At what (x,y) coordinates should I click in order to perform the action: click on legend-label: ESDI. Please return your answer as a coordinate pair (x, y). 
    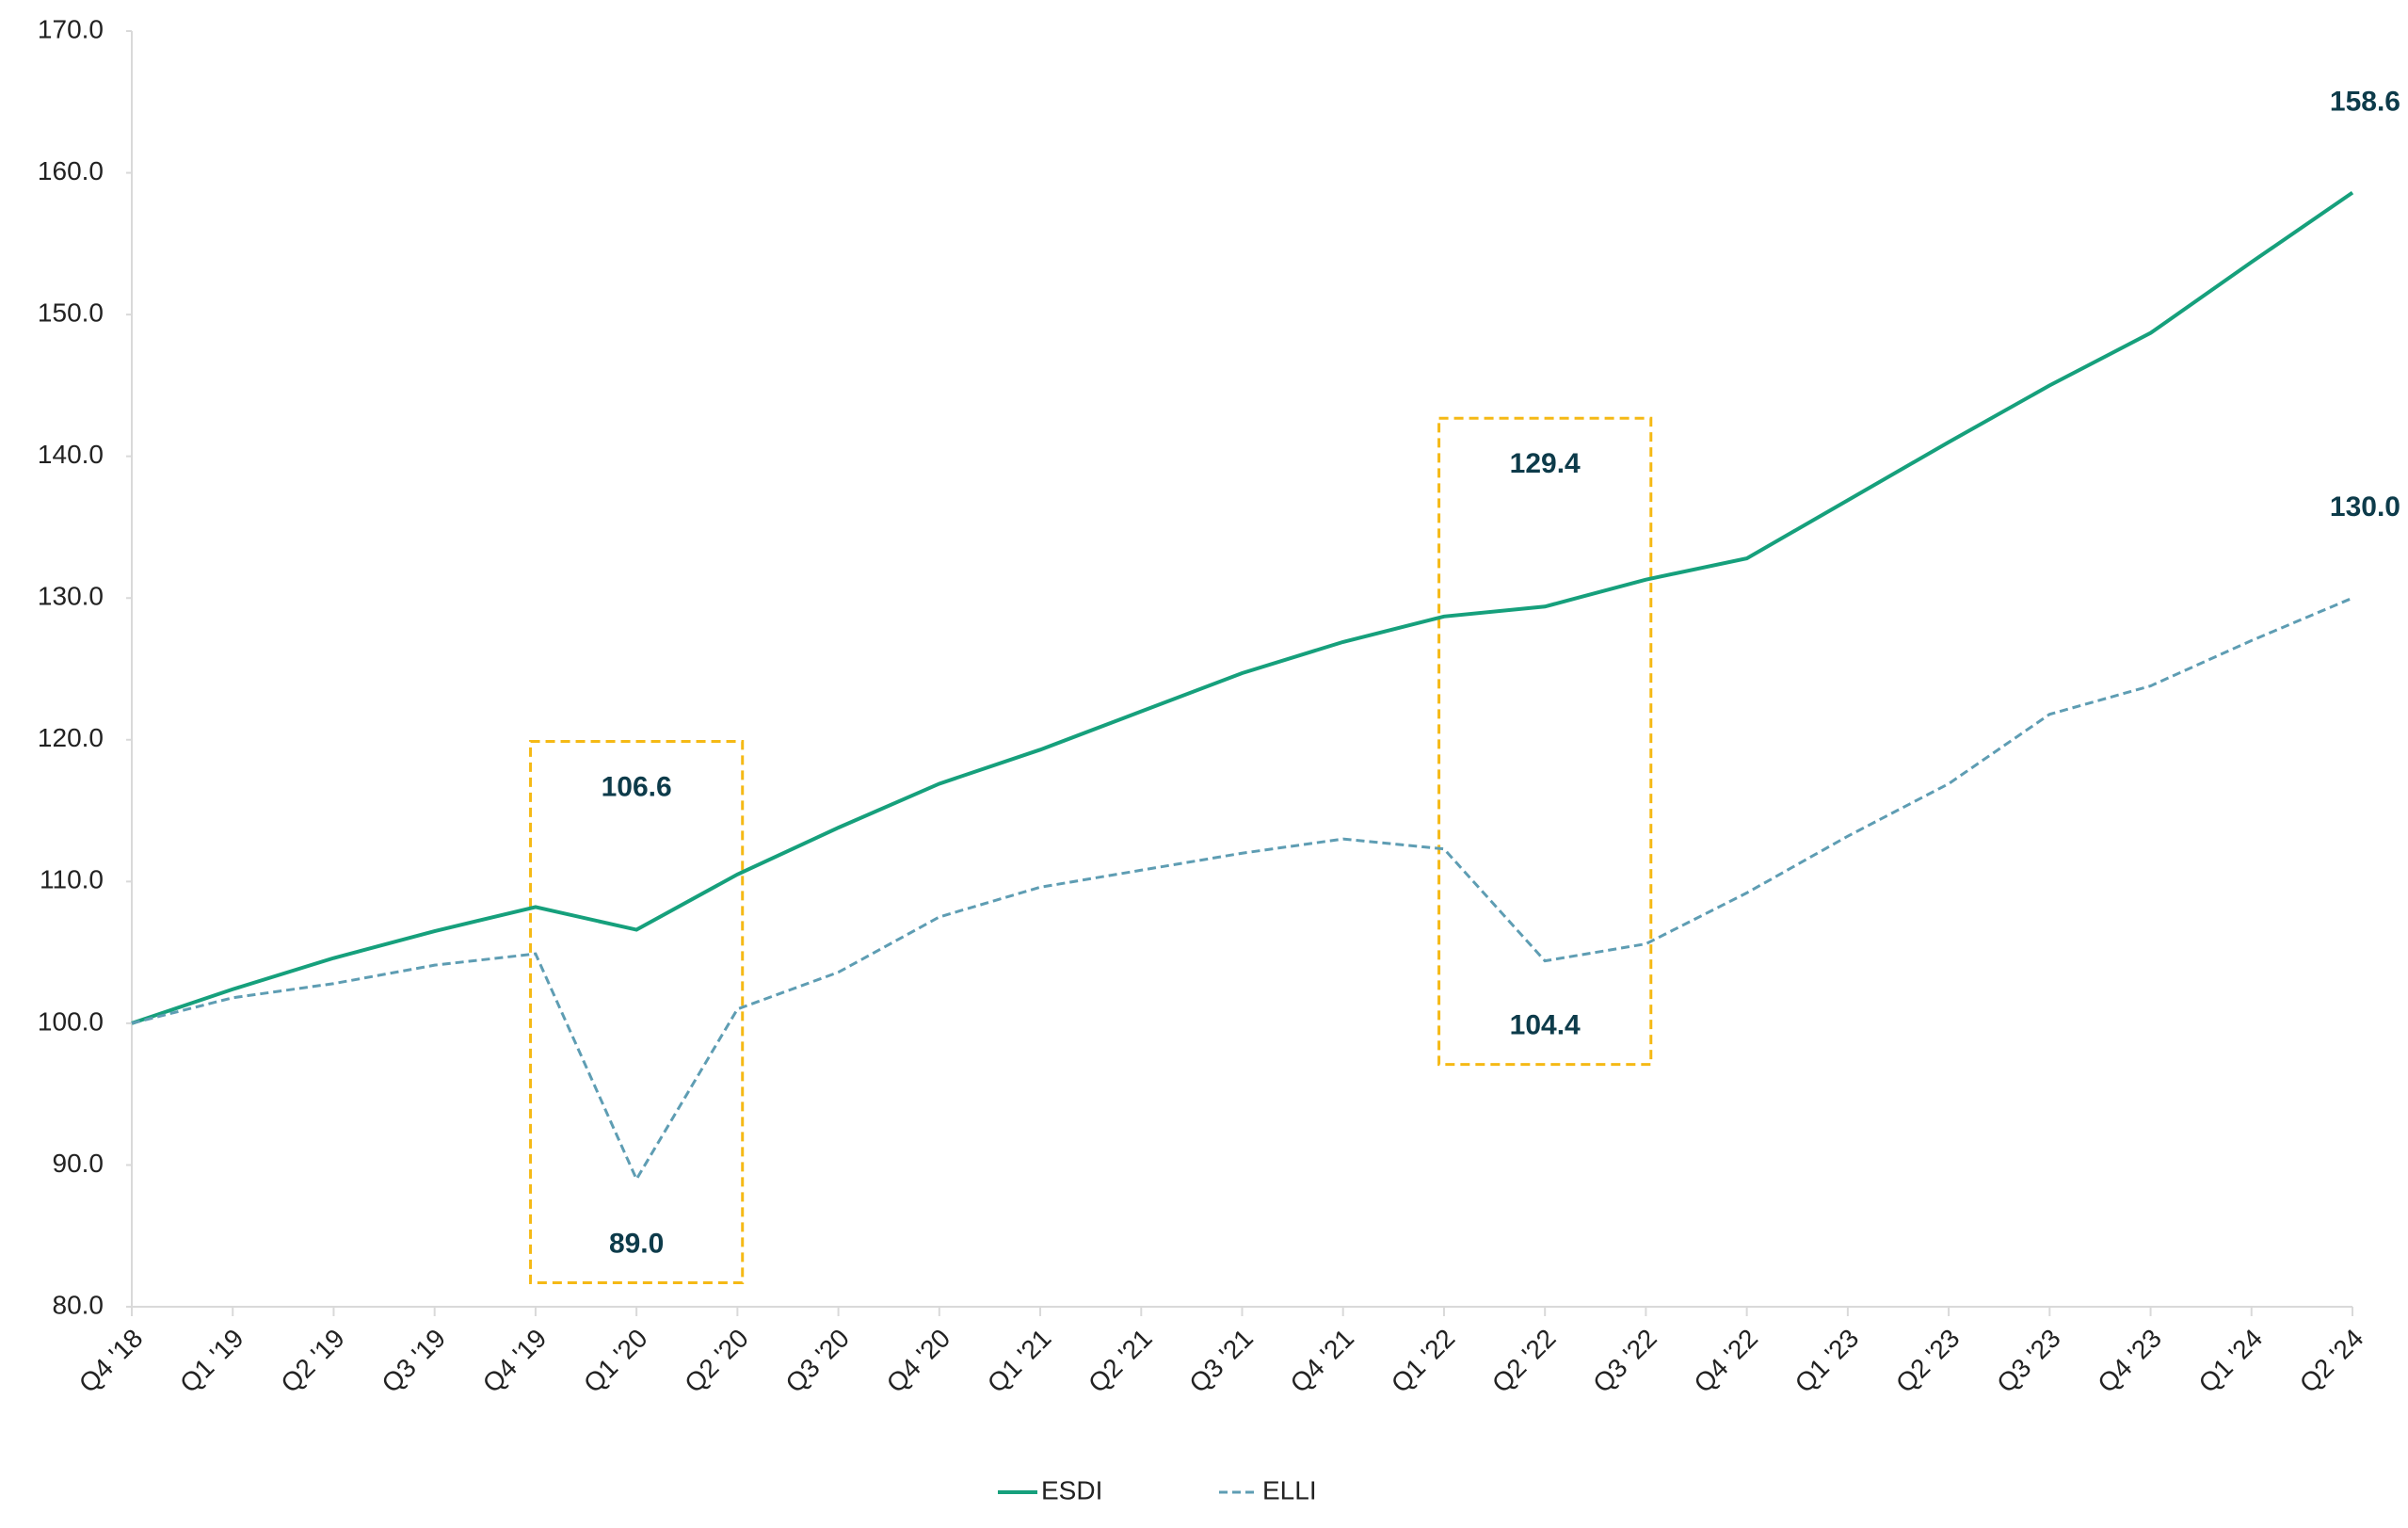
    Looking at the image, I should click on (1071, 1489).